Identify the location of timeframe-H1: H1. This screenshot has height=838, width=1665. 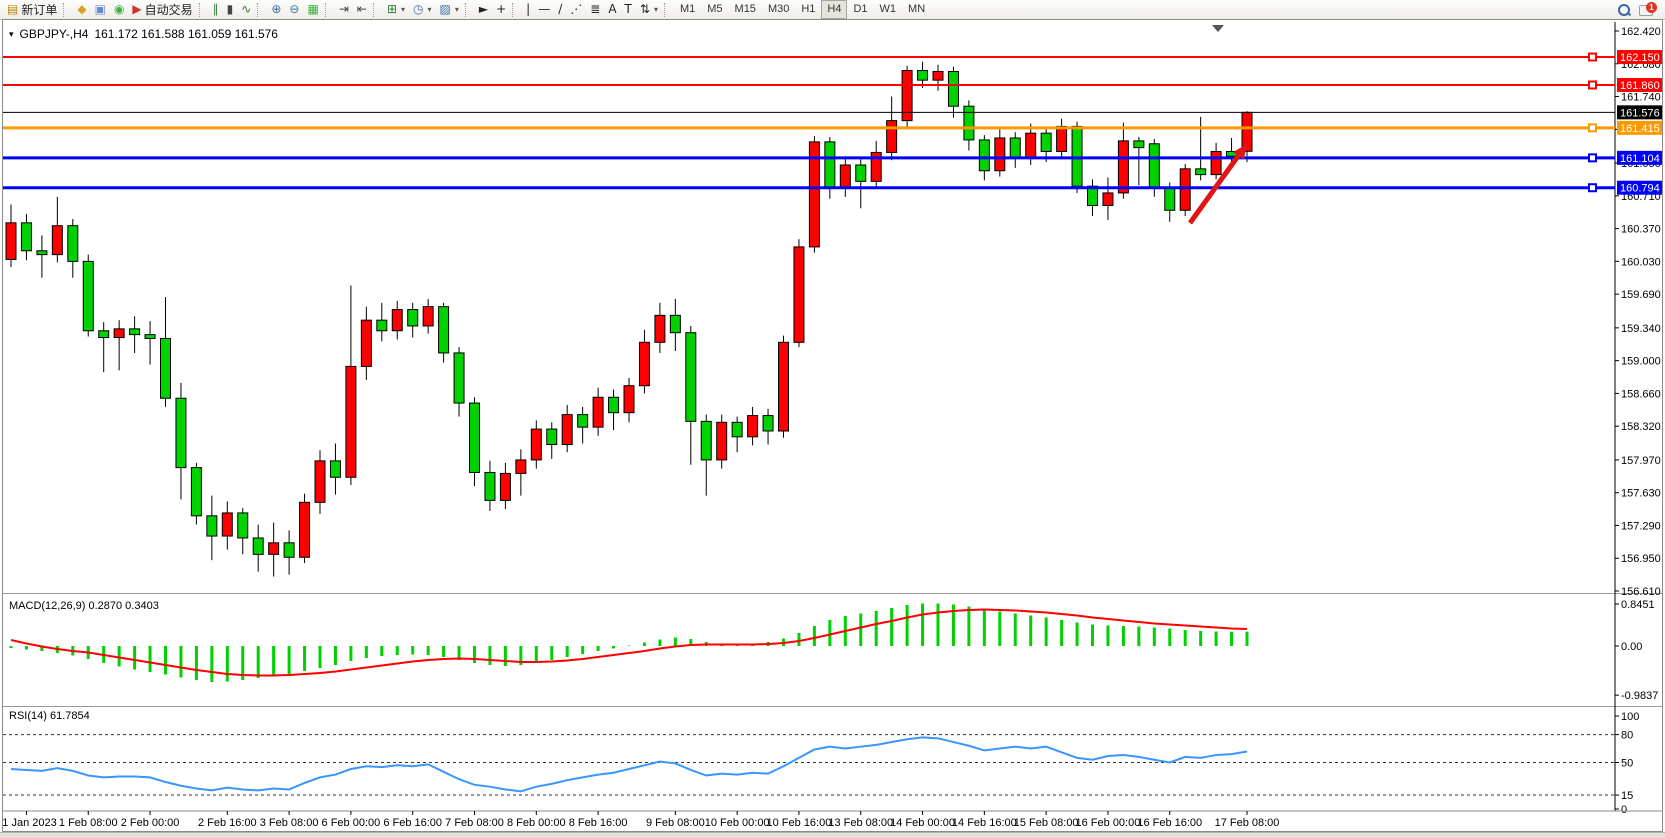
(808, 9).